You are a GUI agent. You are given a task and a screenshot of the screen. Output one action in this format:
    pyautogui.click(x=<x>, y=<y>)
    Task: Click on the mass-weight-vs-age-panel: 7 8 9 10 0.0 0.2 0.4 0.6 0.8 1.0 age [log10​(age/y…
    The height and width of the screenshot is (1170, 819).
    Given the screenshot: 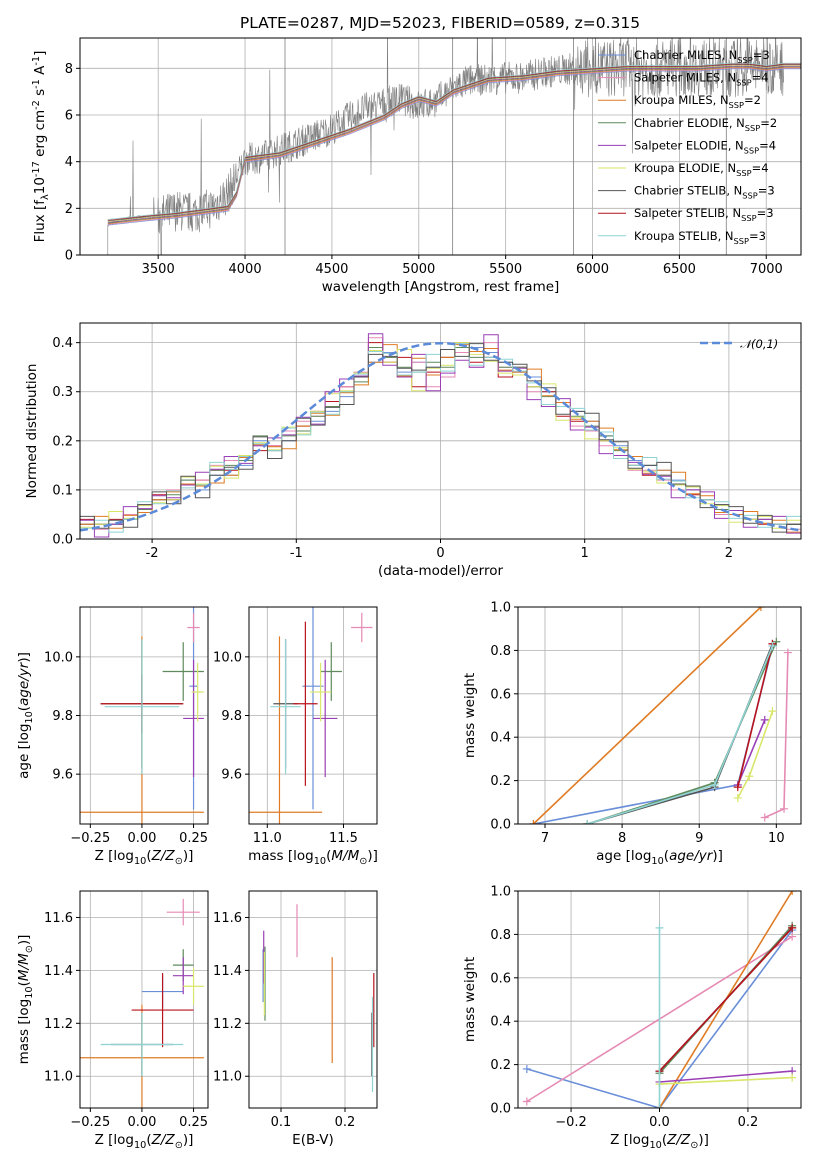 What is the action you would take?
    pyautogui.click(x=632, y=734)
    